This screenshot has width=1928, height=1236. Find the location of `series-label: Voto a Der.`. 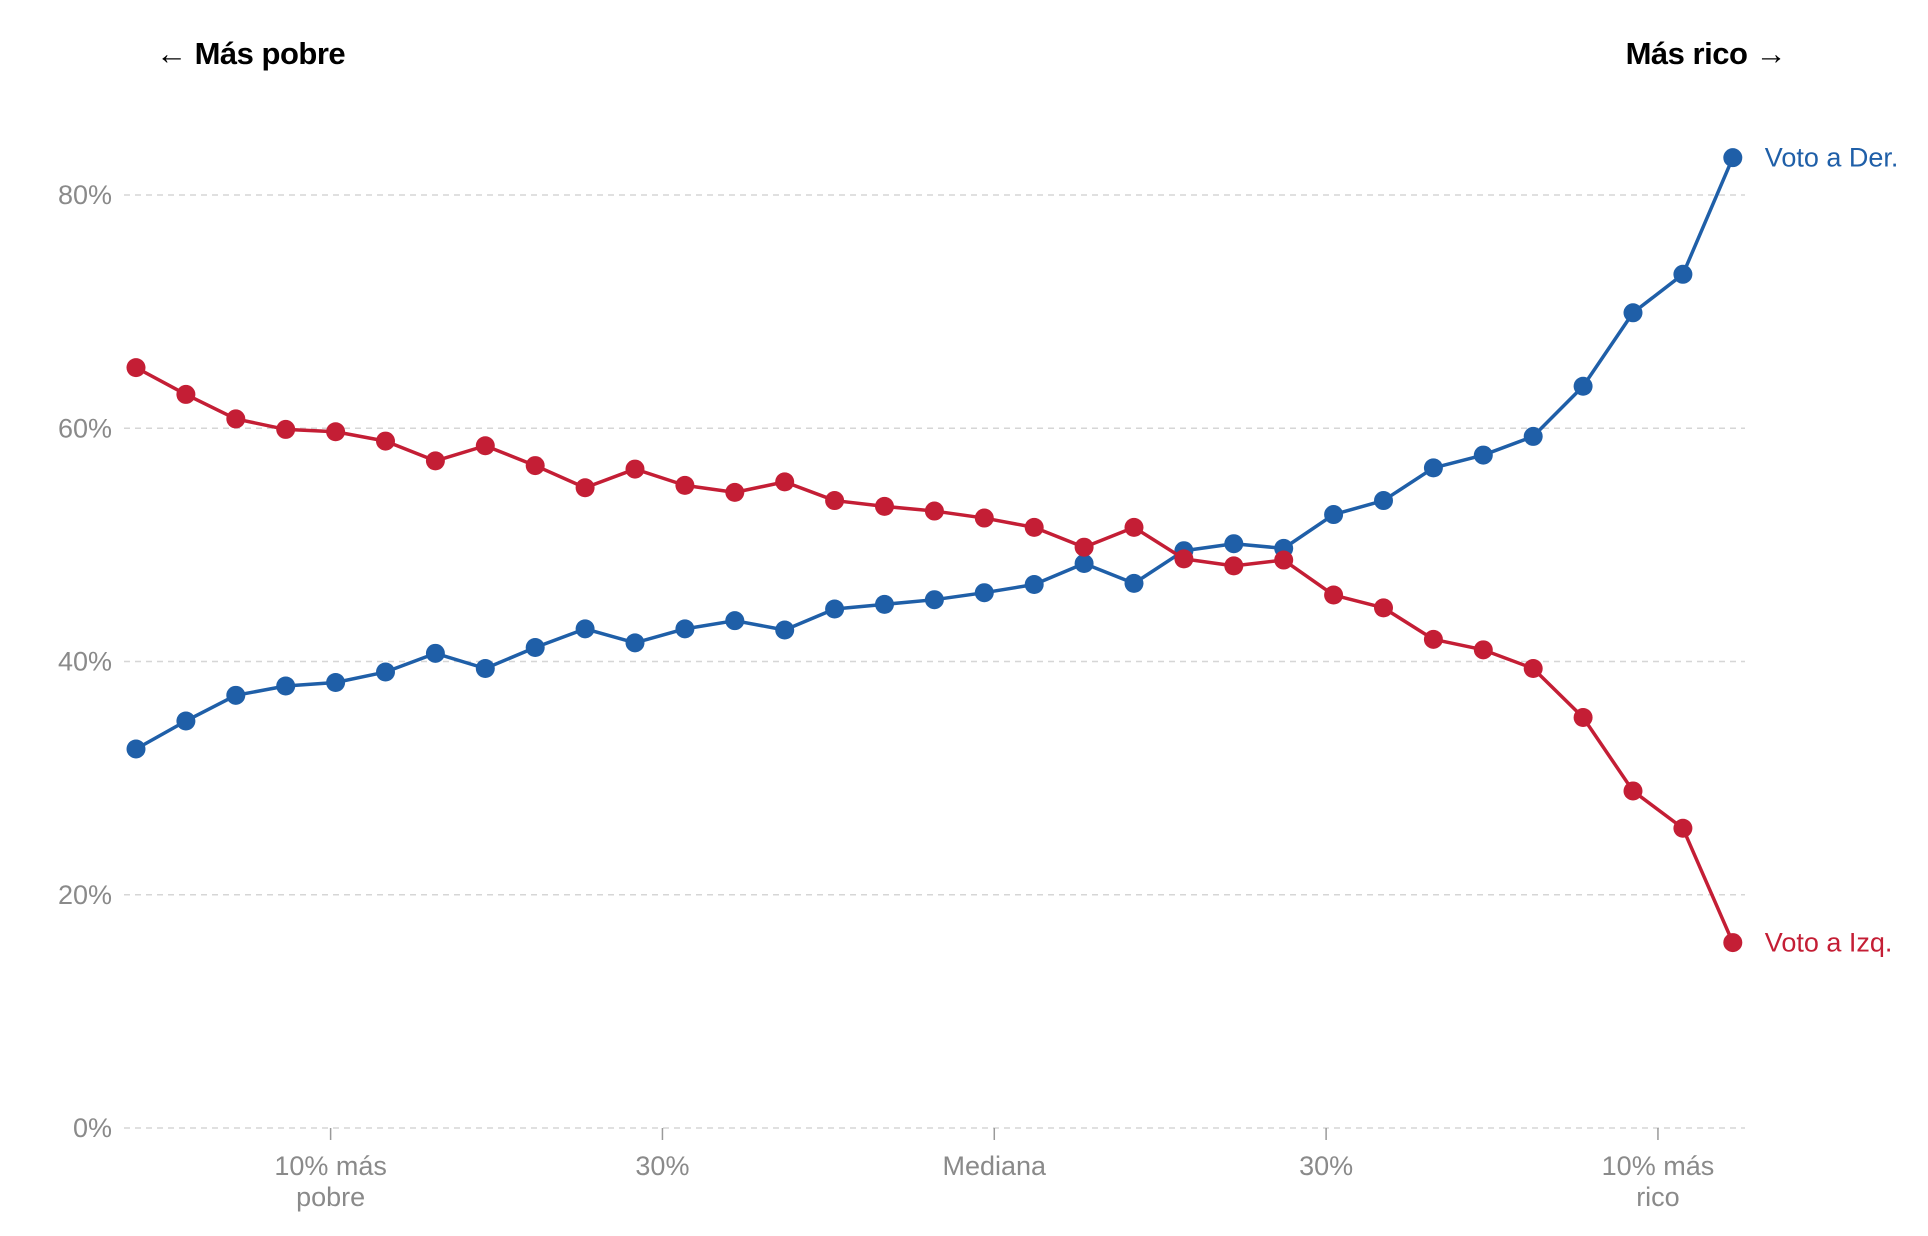

series-label: Voto a Der. is located at coordinates (1832, 158).